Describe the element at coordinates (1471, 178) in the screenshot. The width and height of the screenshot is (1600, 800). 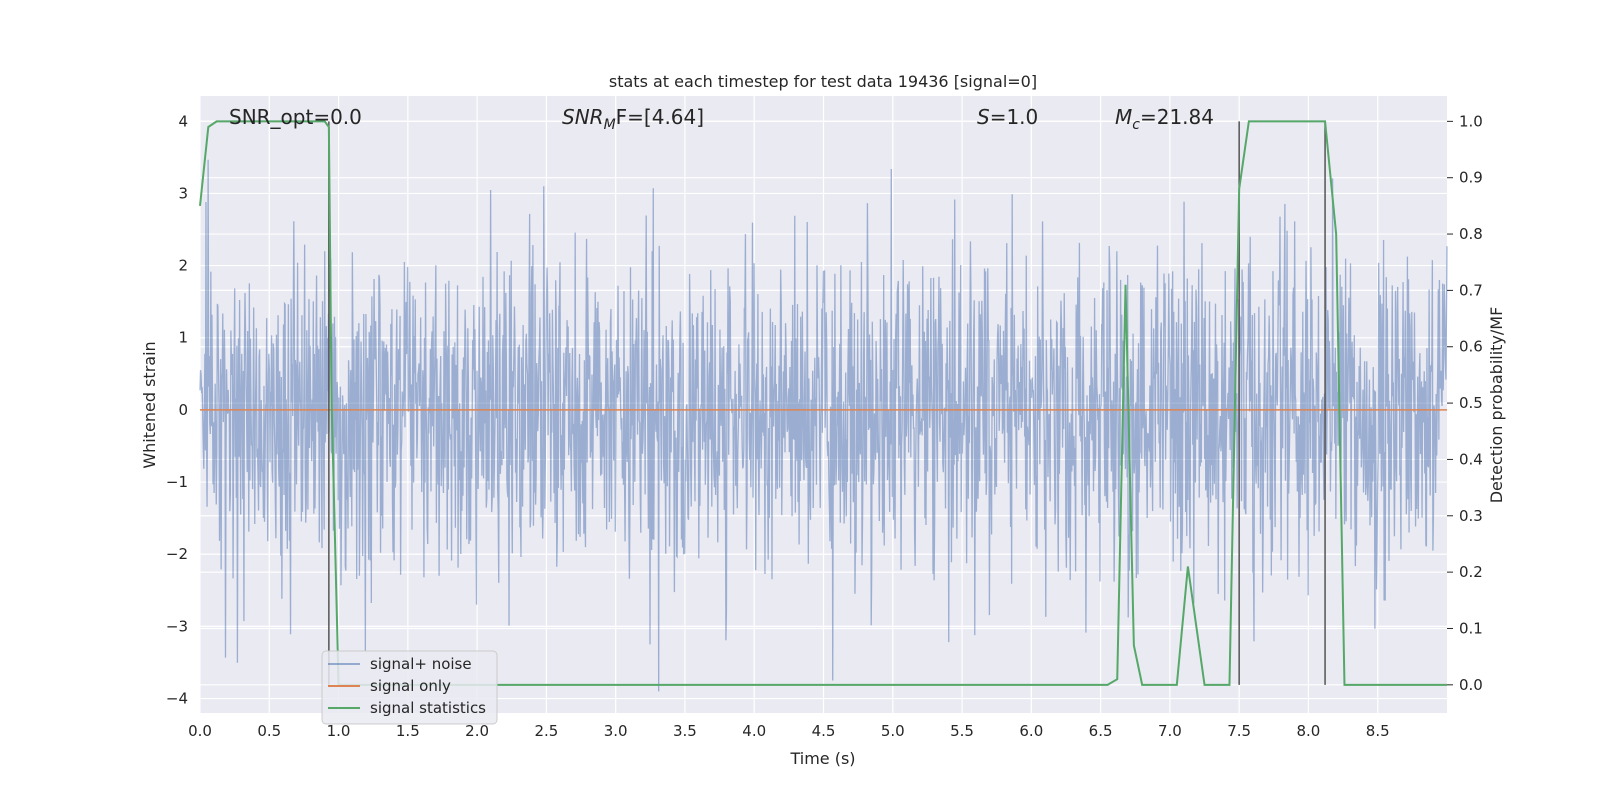
I see `y-right-tick-label: 0.9` at that location.